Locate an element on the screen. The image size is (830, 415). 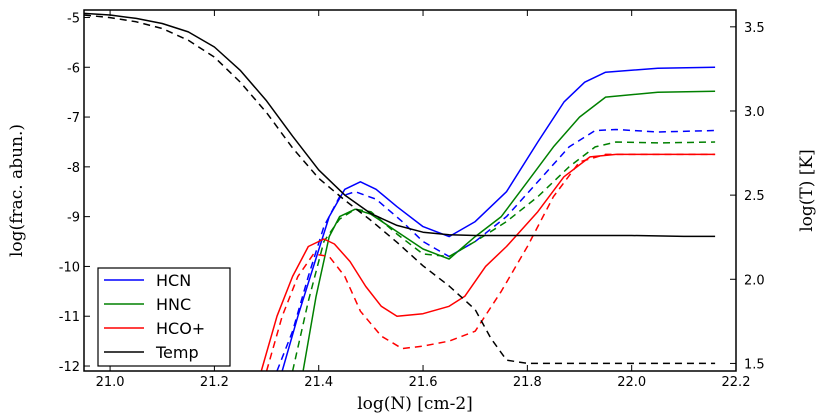
x-tick-label: 22.0 is located at coordinates (631, 382).